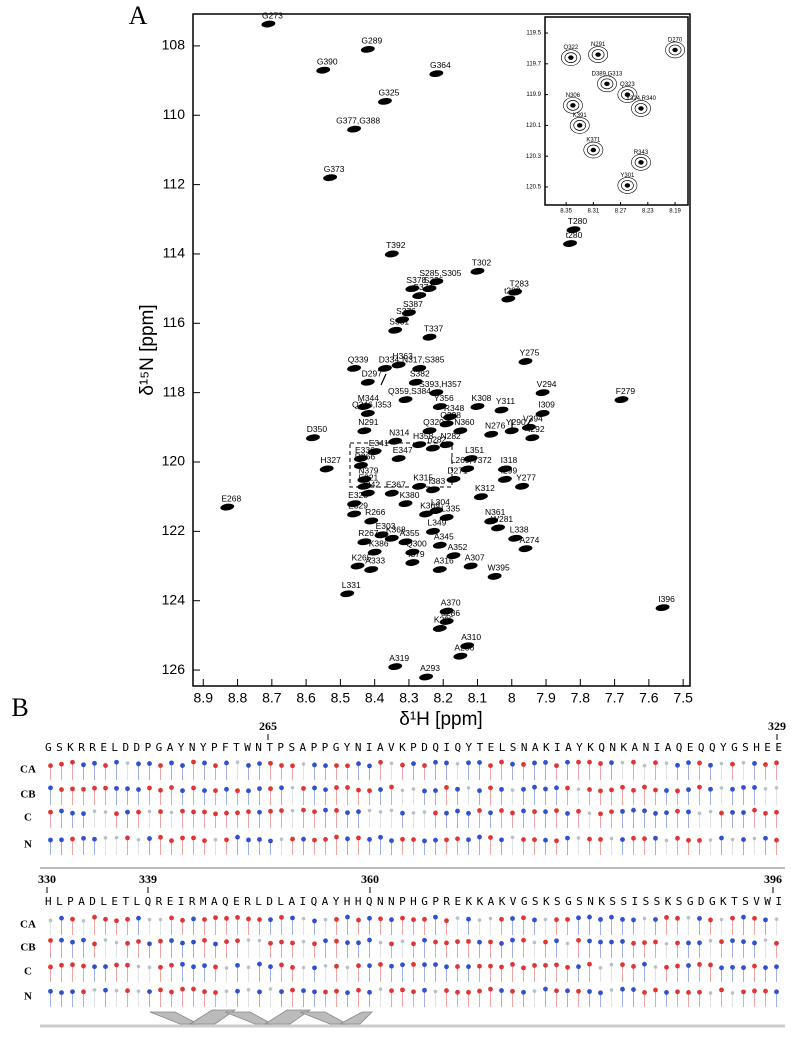 Image resolution: width=800 pixels, height=1037 pixels. I want to click on peak-label: I318, so click(509, 460).